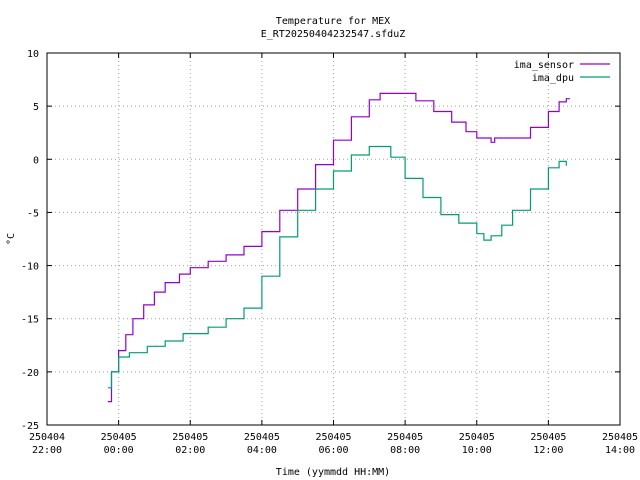 The image size is (640, 480). What do you see at coordinates (36, 107) in the screenshot?
I see `y-tick-label: 5` at bounding box center [36, 107].